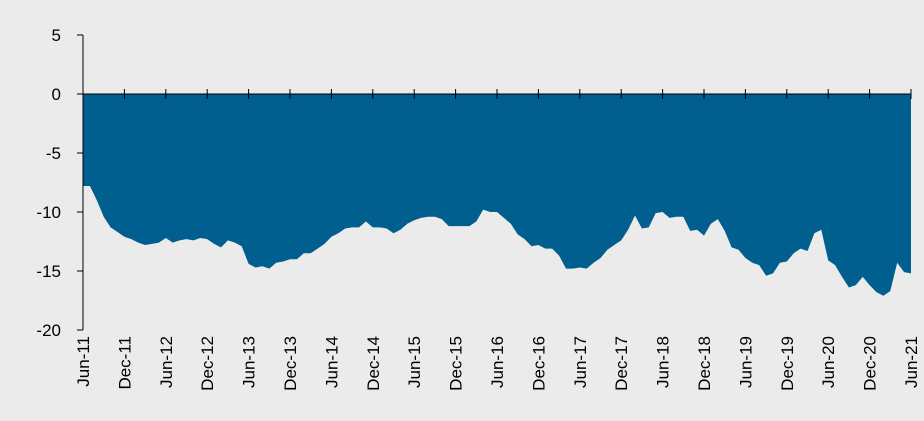 The image size is (924, 421). What do you see at coordinates (331, 362) in the screenshot?
I see `x-tick-label: Jun-14` at bounding box center [331, 362].